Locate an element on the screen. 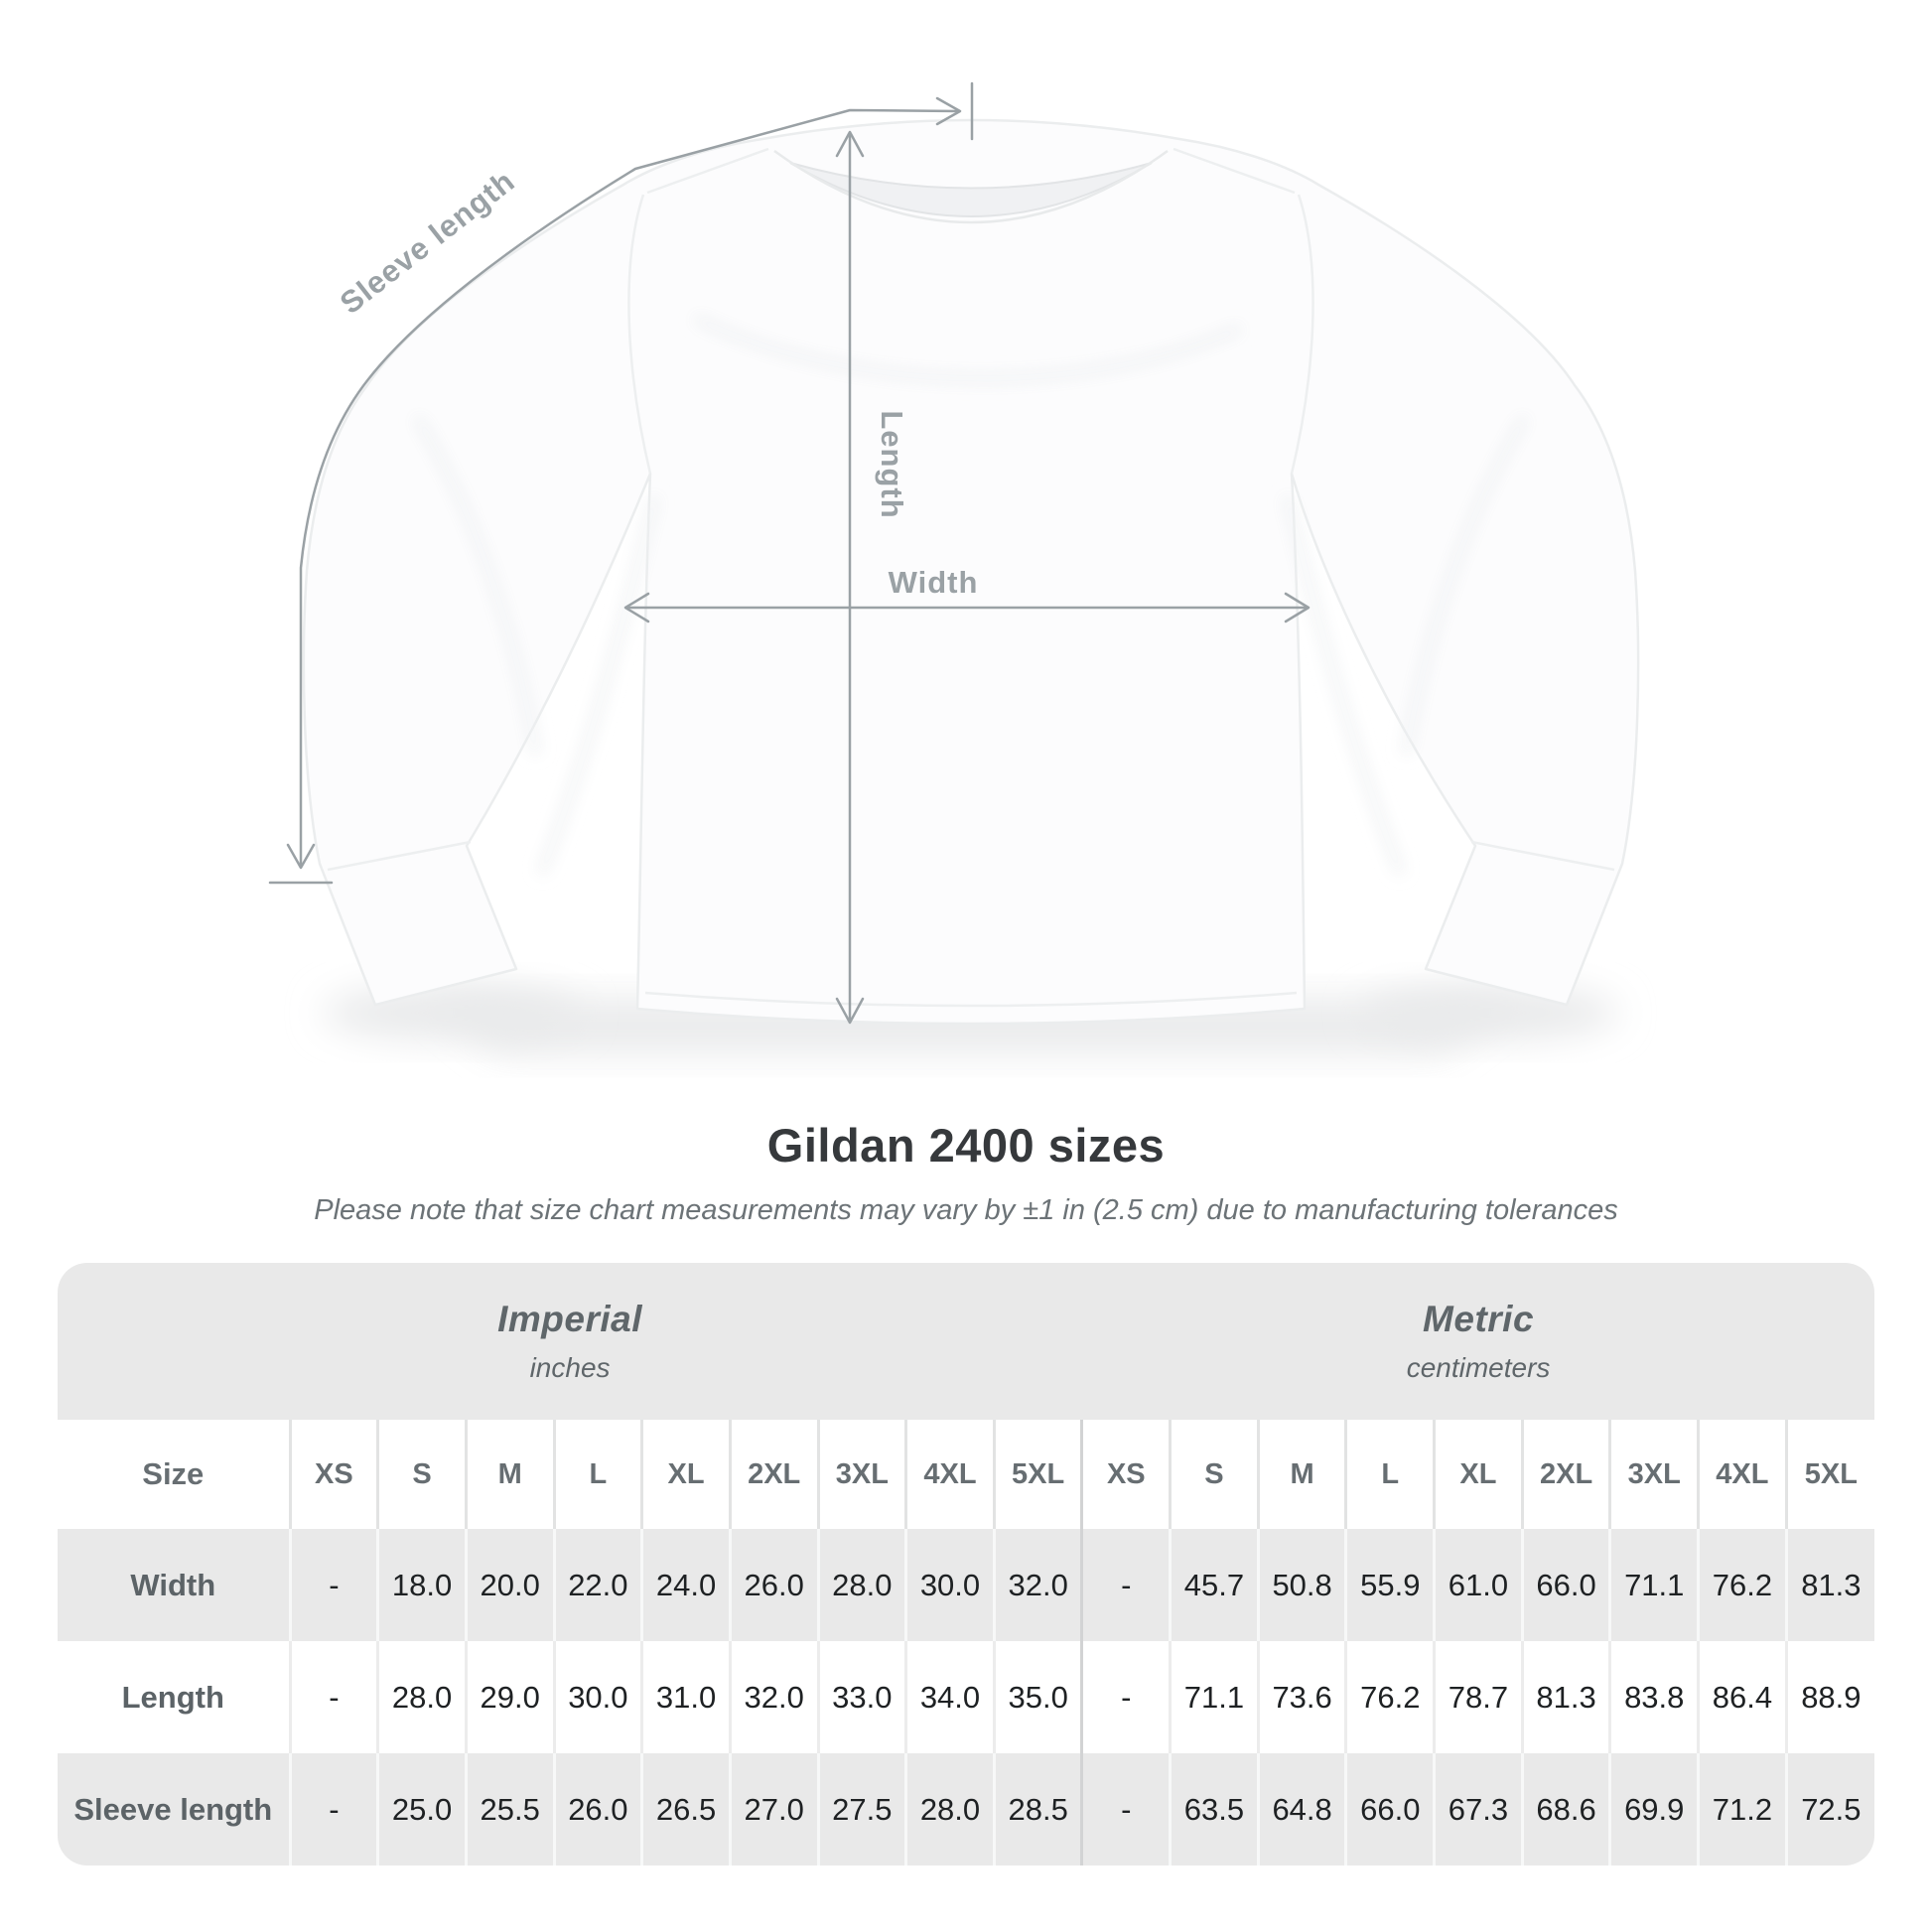 The height and width of the screenshot is (1932, 1932). cell-metric-xl-sleeve-length: 67.3 is located at coordinates (1478, 1809).